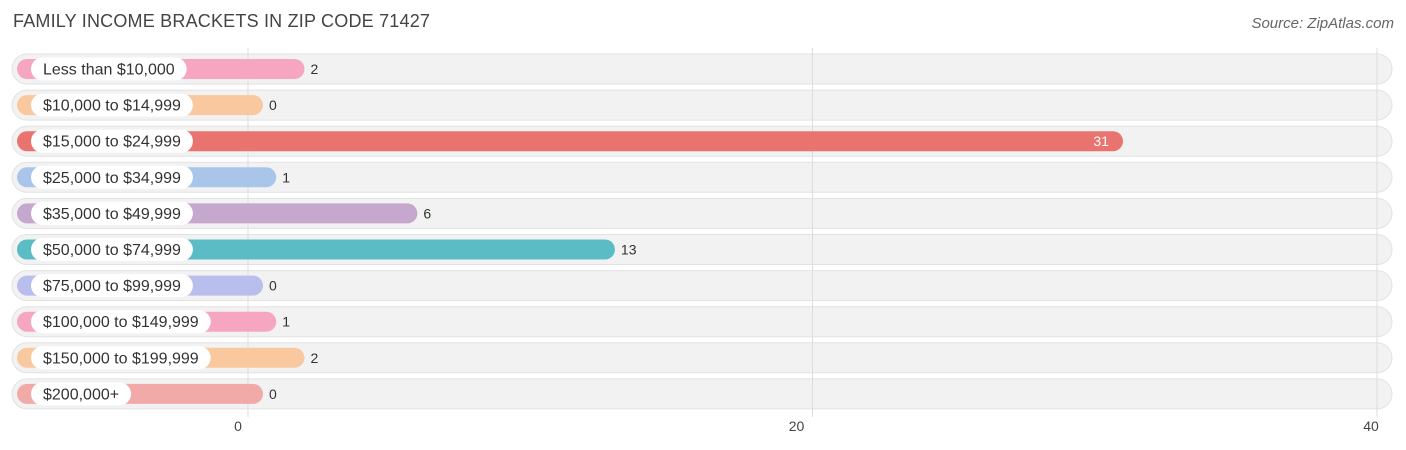 The width and height of the screenshot is (1406, 450). What do you see at coordinates (1322, 23) in the screenshot?
I see `source-label: Source: ZipAtlas.com` at bounding box center [1322, 23].